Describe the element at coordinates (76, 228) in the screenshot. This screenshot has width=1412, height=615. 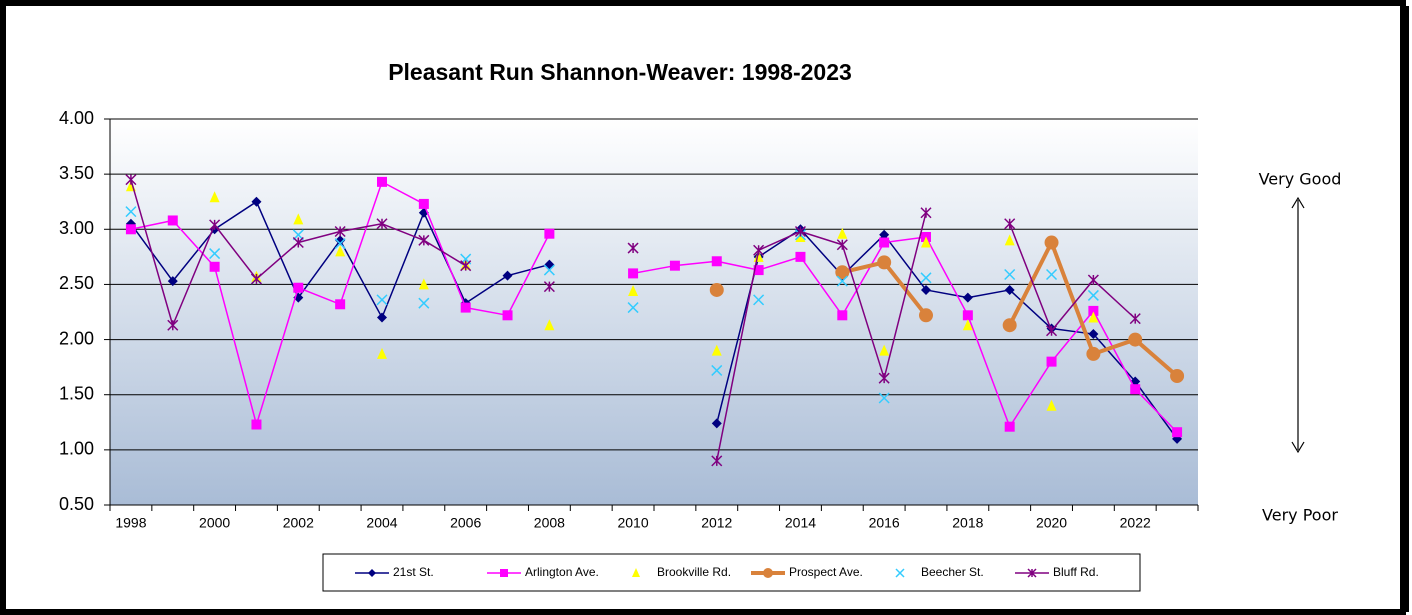
I see `y-tick-label: 3.00` at that location.